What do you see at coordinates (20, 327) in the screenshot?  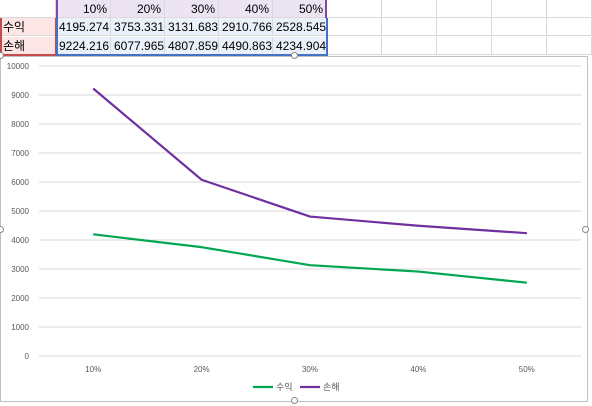 I see `y-tick-label: 1000` at bounding box center [20, 327].